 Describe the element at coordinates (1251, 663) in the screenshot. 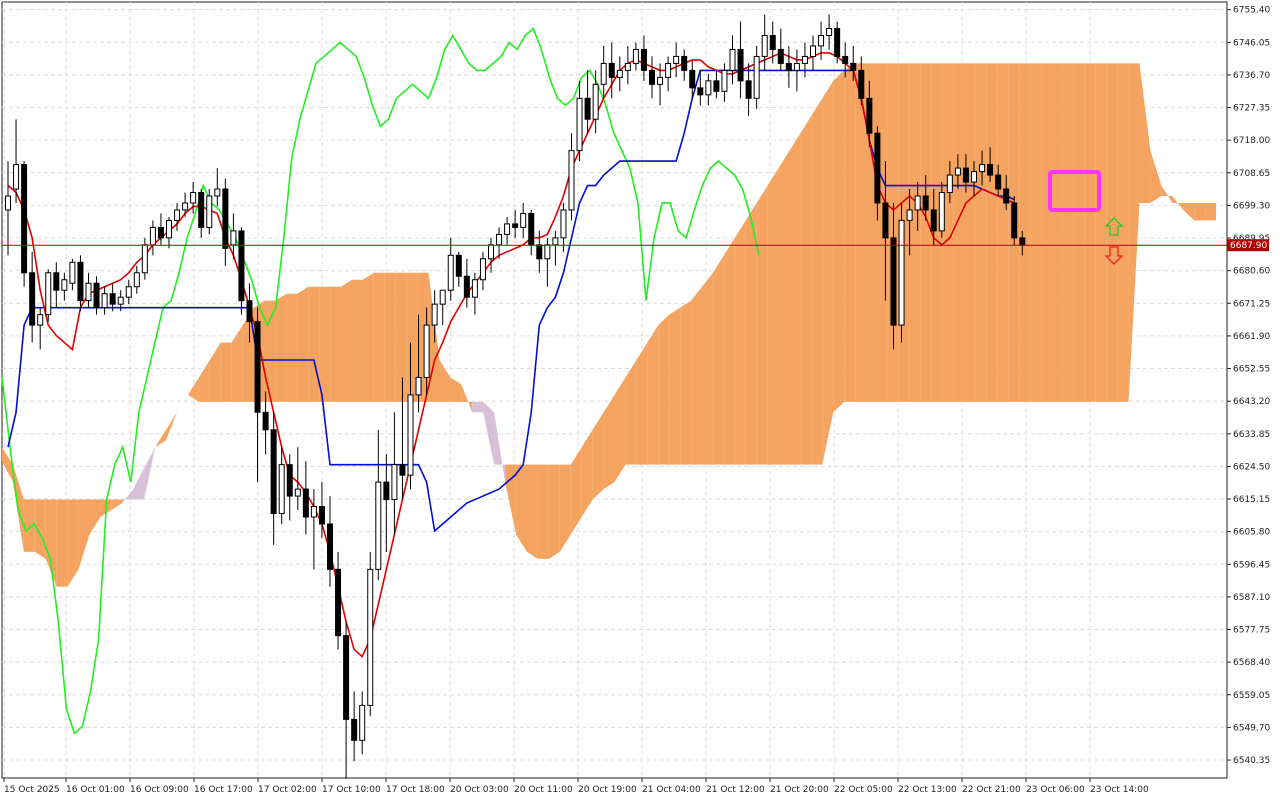

I see `y-tick-label: 6568.40` at that location.